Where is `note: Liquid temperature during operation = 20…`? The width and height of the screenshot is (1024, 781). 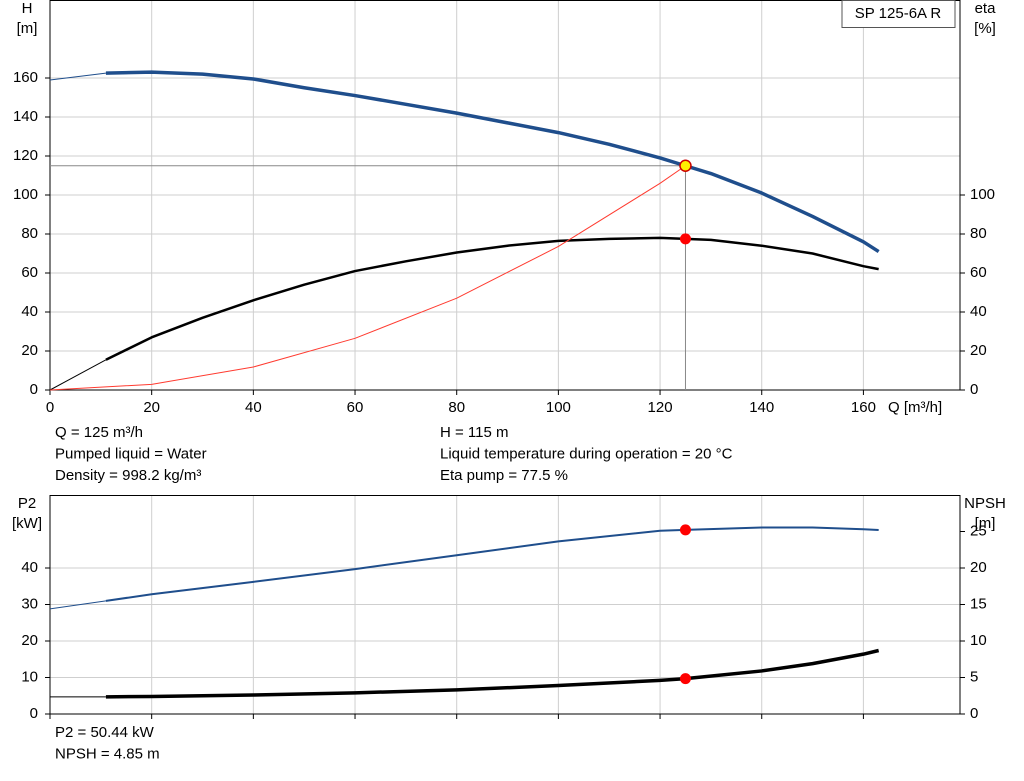
note: Liquid temperature during operation = 20… is located at coordinates (586, 453).